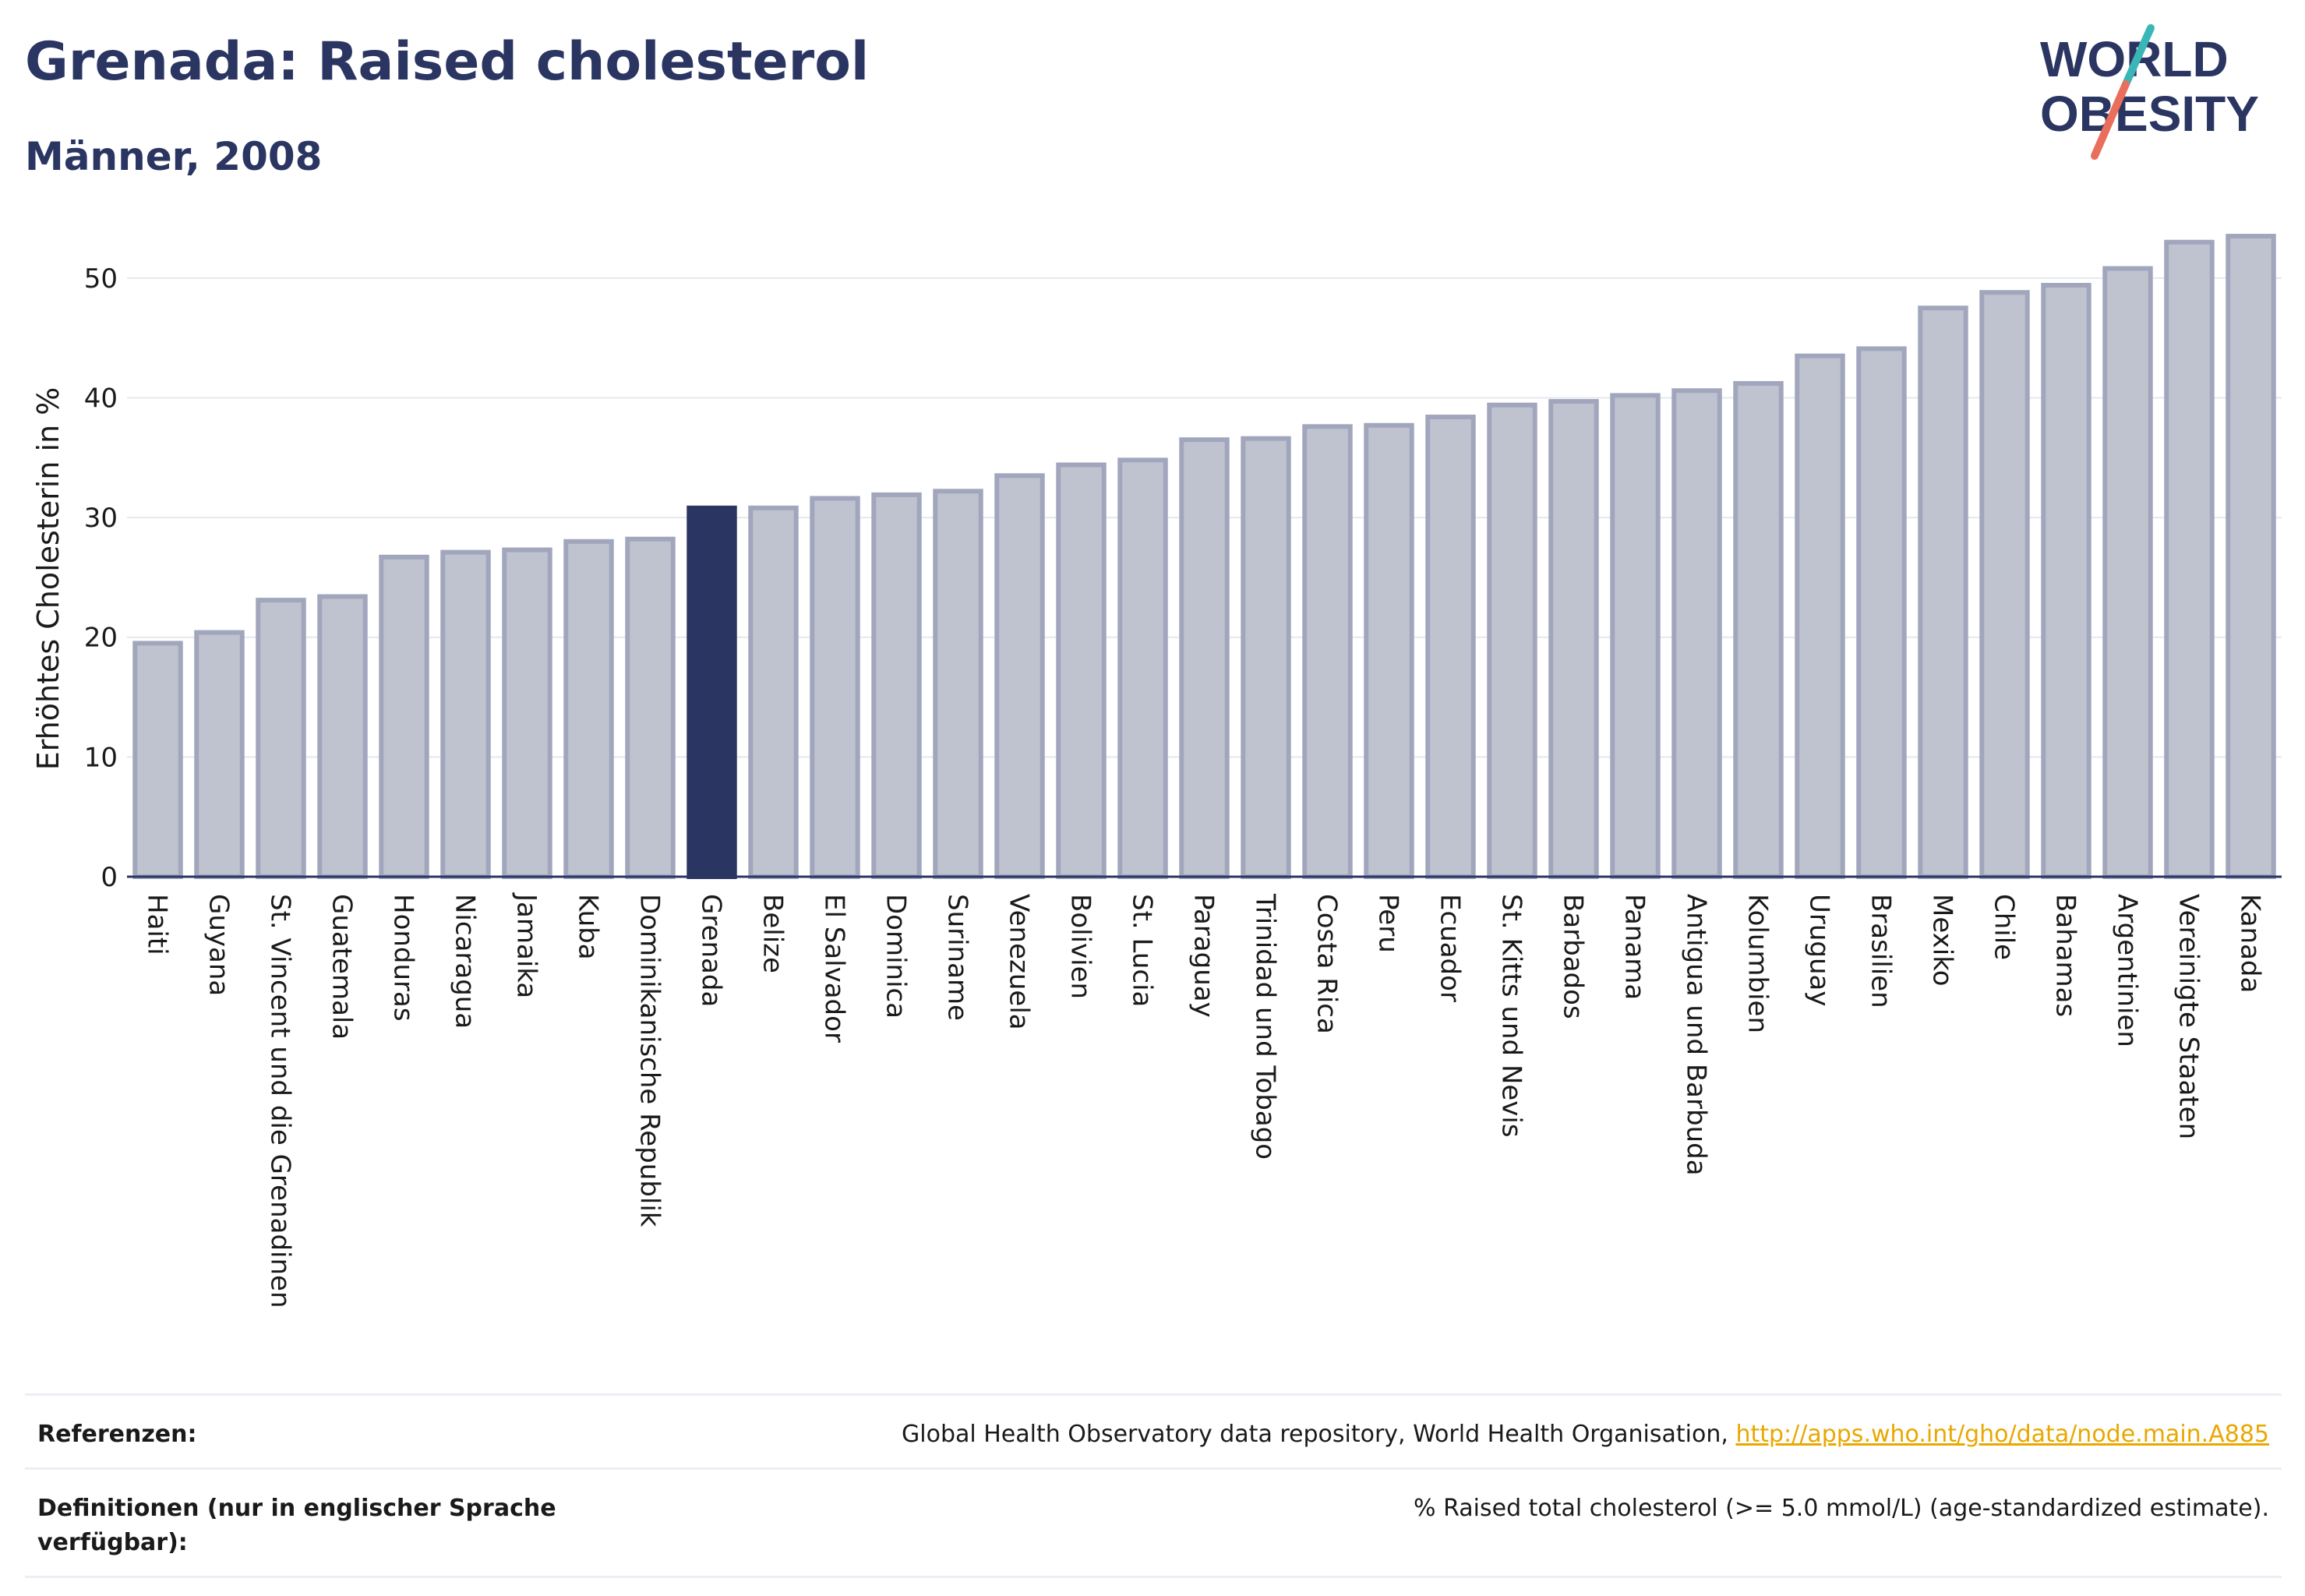  Describe the element at coordinates (1265, 1026) in the screenshot. I see `x-tick-label: Trinidad und Tobago` at that location.